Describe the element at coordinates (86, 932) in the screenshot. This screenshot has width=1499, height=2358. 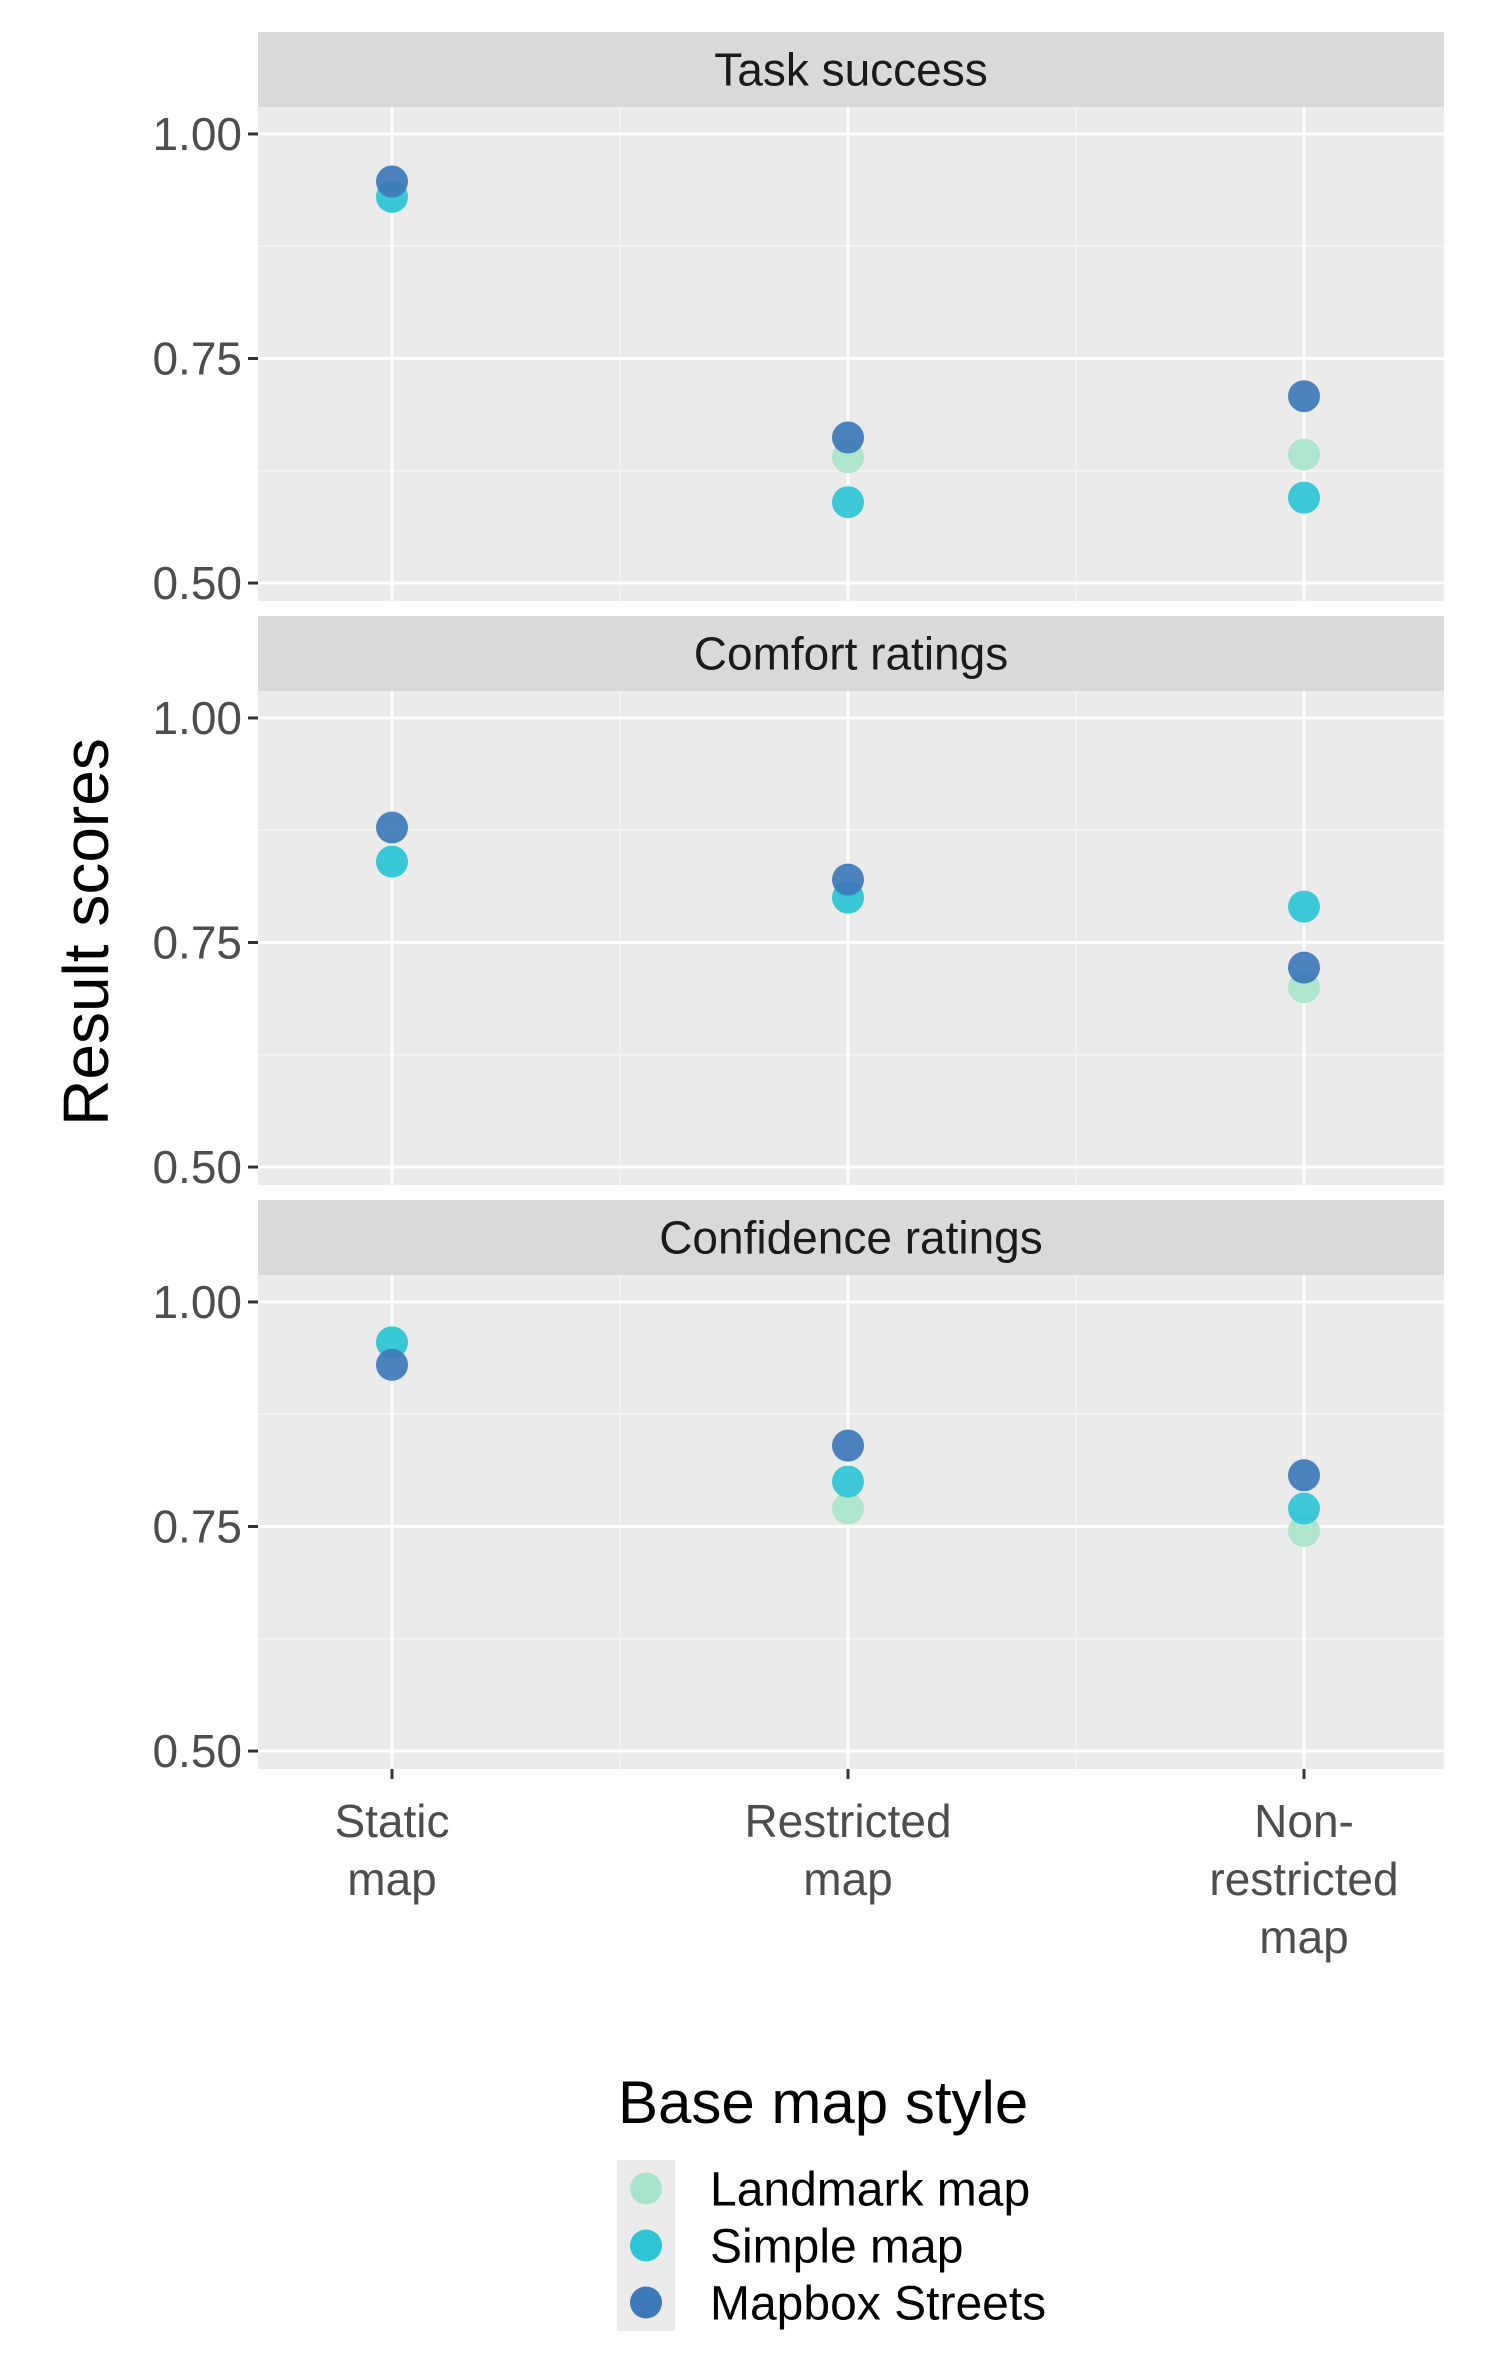
I see `y-axis-label: Result scores` at that location.